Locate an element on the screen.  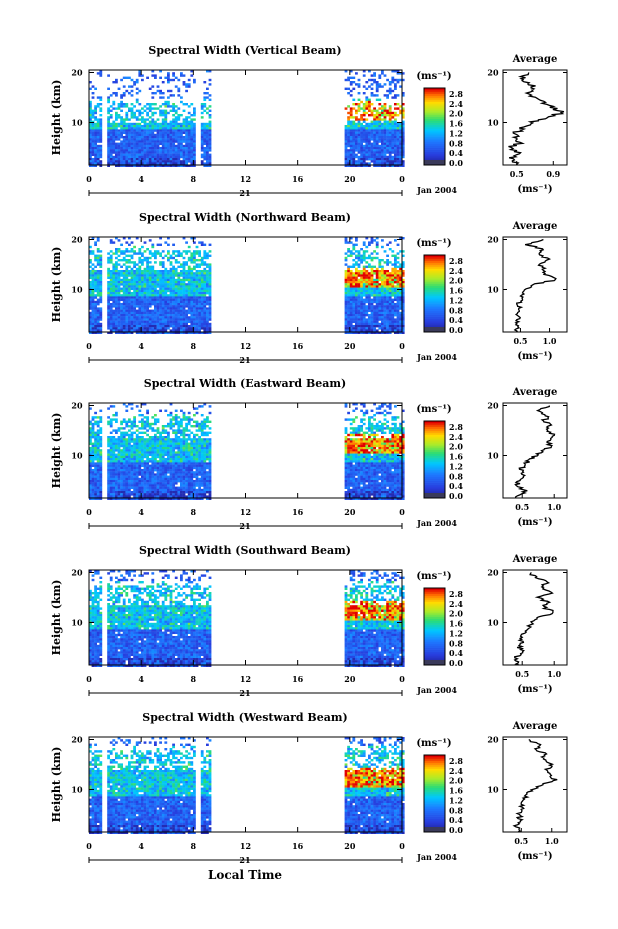
average-x-tick-label: 0.9 is located at coordinates (553, 174).